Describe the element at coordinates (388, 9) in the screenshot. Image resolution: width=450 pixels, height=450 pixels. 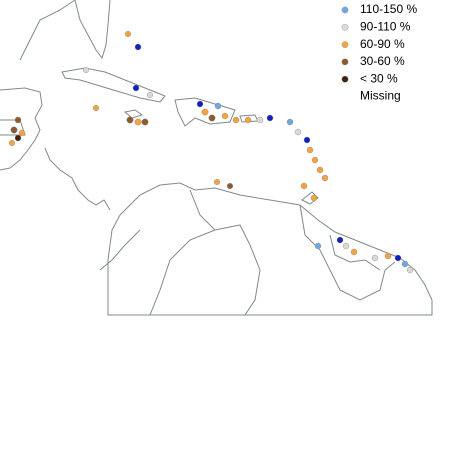
I see `legend-label: 110-150 %` at that location.